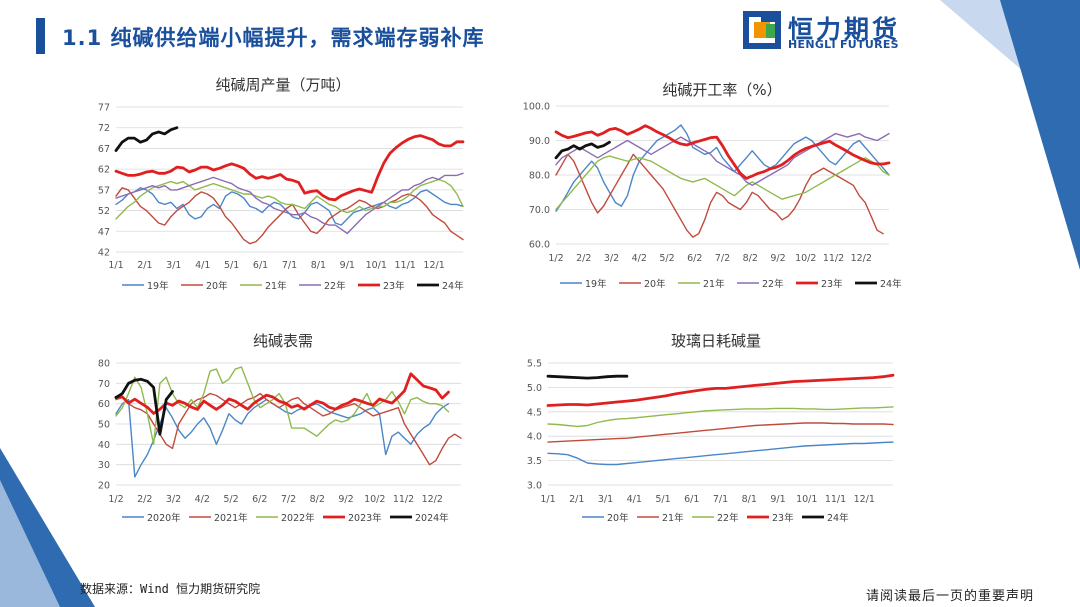 This screenshot has width=1080, height=607. What do you see at coordinates (40, 36) in the screenshot?
I see `title-accent-bar` at bounding box center [40, 36].